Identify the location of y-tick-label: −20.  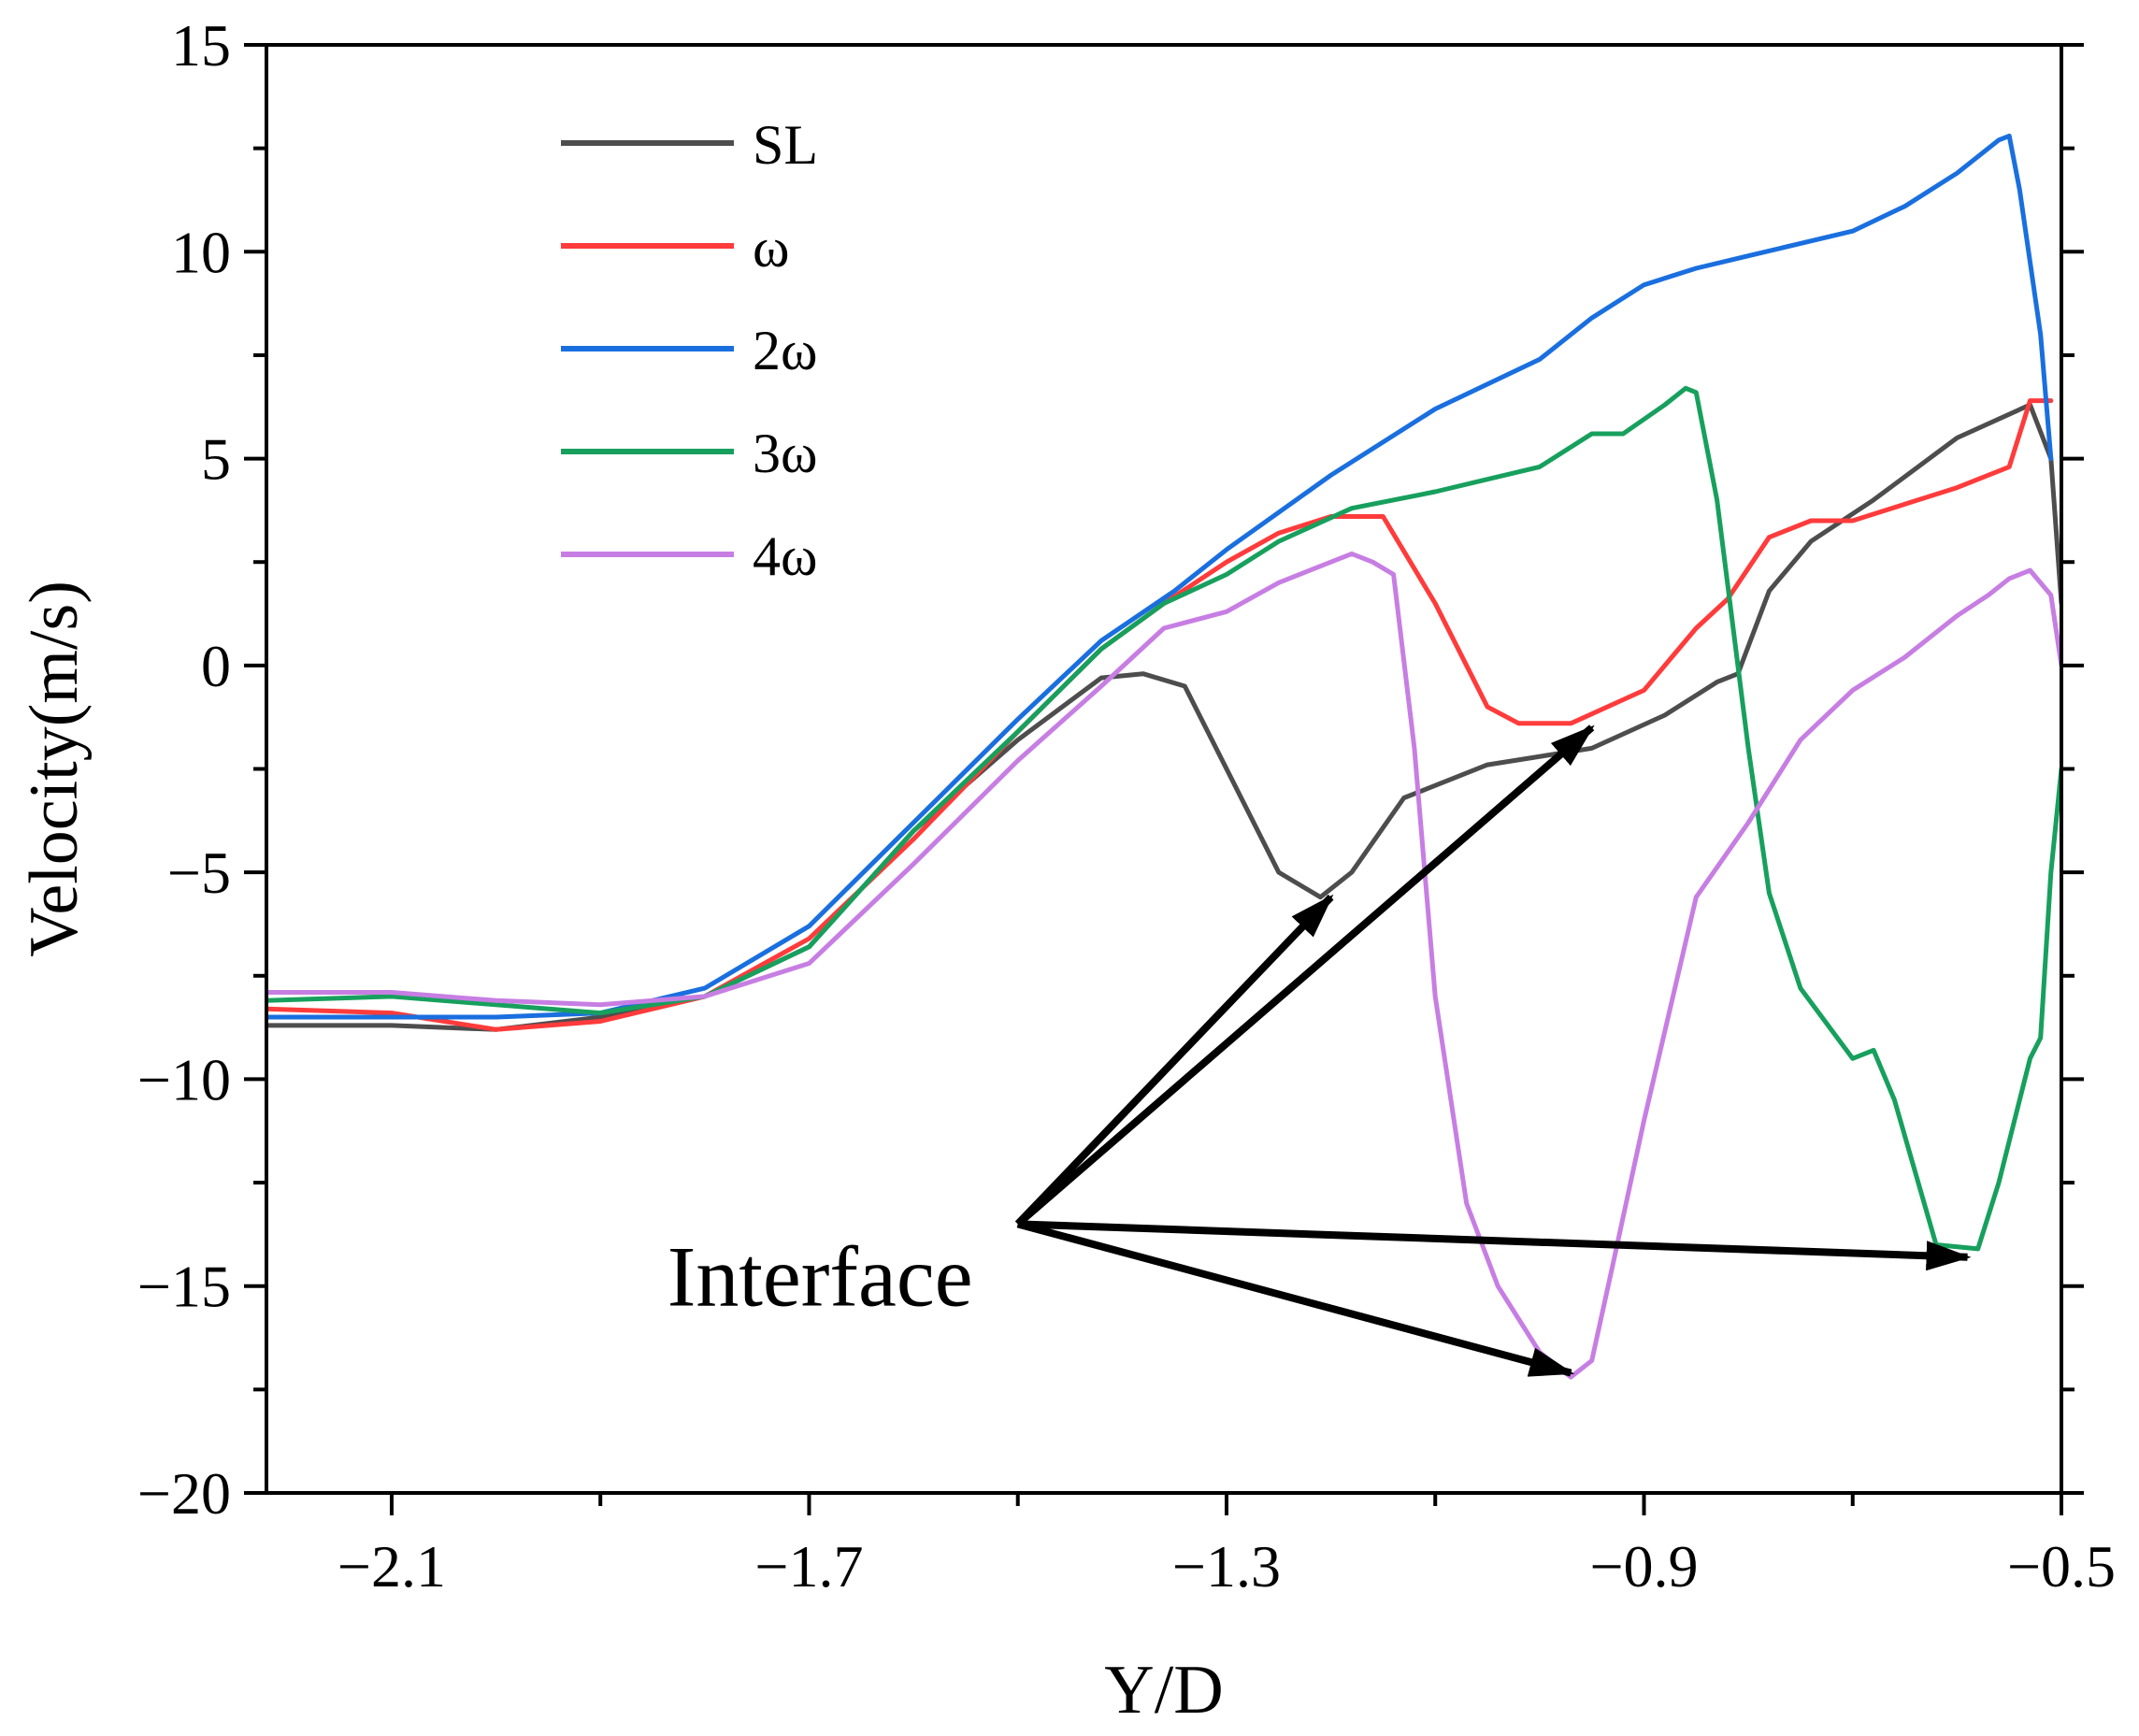
(184, 1493).